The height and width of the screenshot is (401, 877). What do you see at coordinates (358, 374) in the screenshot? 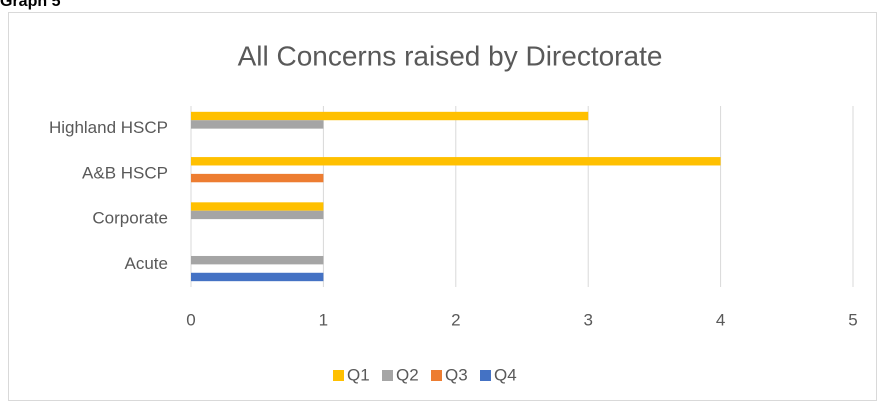
I see `legend-label: Q1` at bounding box center [358, 374].